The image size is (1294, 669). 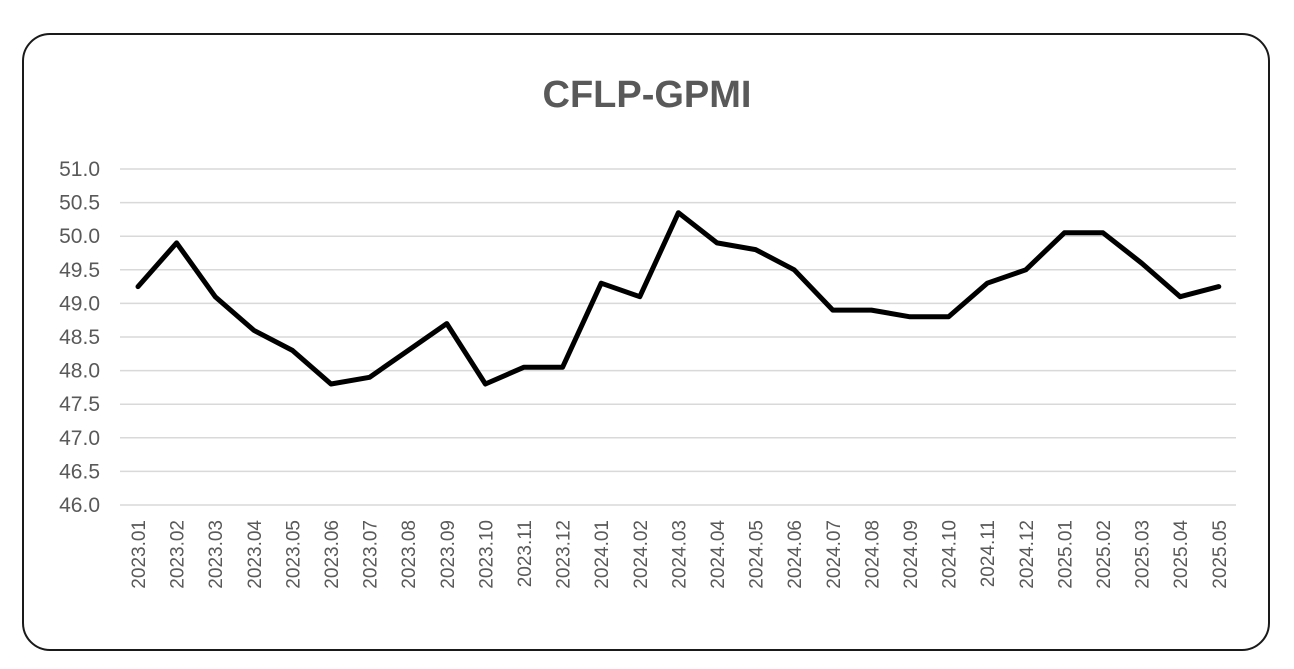 I want to click on x-tick-label: 2024.01, so click(x=602, y=554).